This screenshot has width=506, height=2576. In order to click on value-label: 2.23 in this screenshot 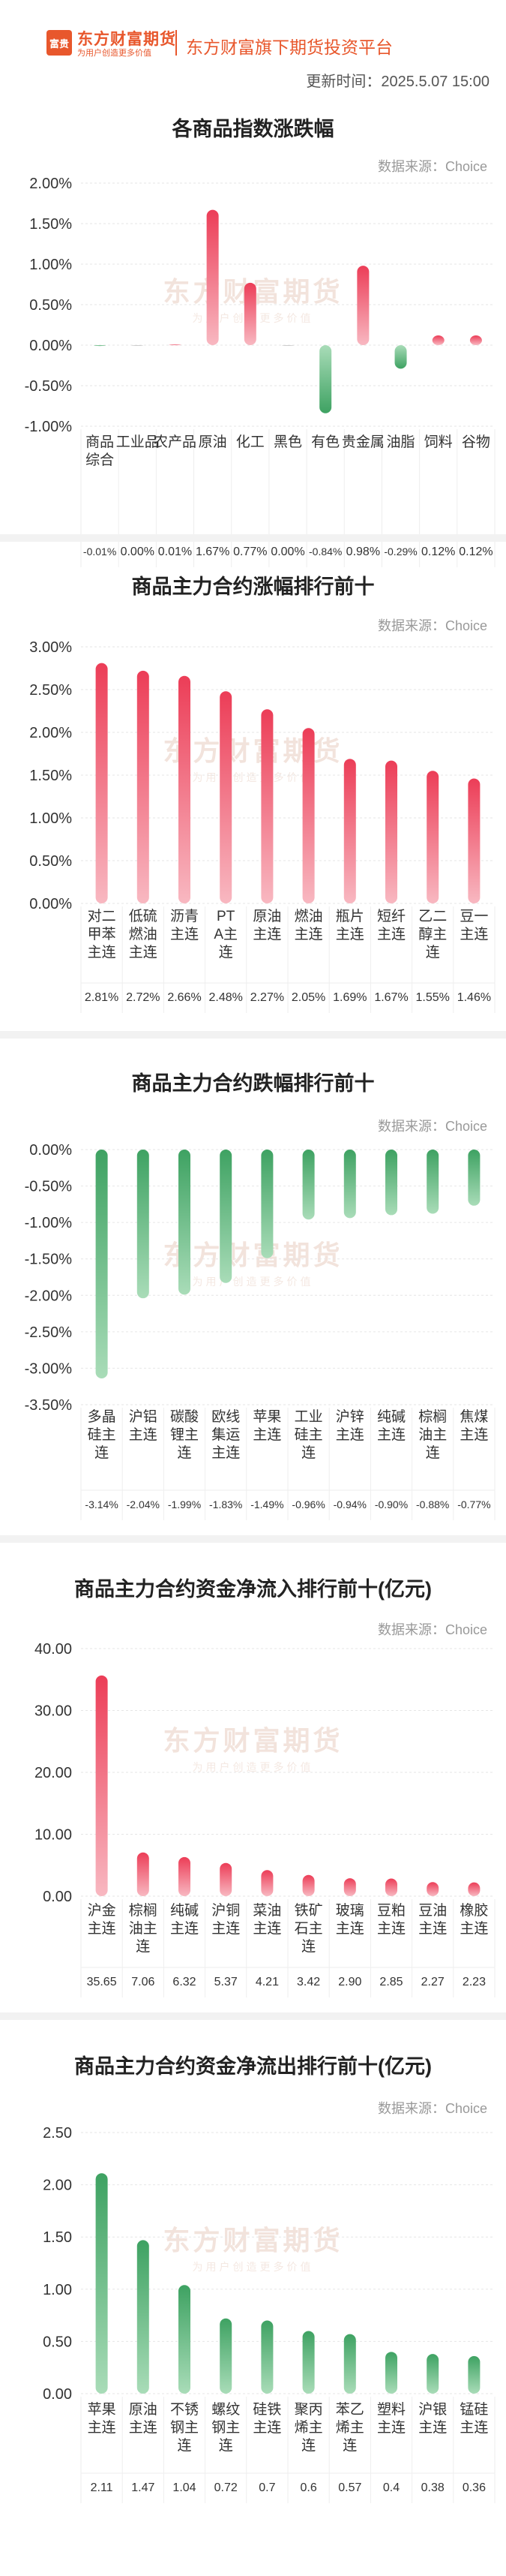, I will do `click(475, 1982)`.